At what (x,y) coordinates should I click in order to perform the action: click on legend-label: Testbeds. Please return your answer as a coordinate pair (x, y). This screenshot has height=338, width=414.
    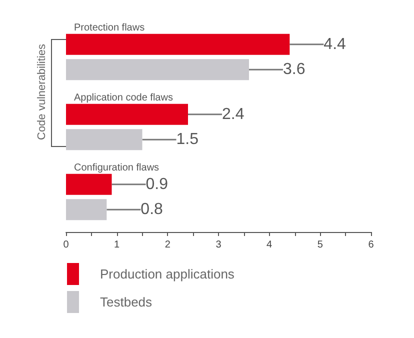
    Looking at the image, I should click on (126, 302).